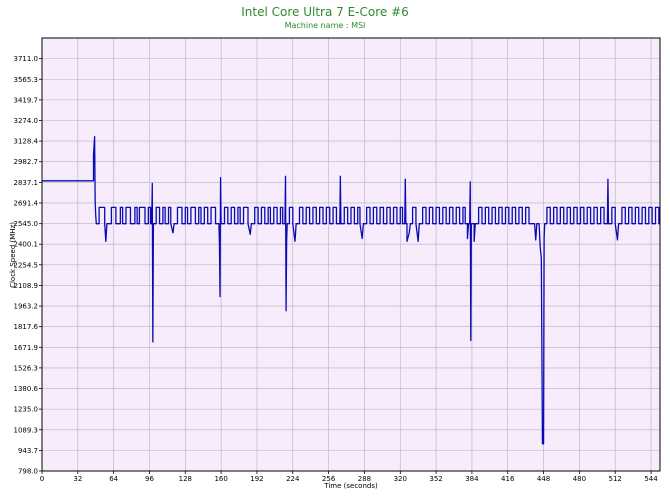 This screenshot has width=670, height=503. I want to click on x-tick-label: 192, so click(256, 479).